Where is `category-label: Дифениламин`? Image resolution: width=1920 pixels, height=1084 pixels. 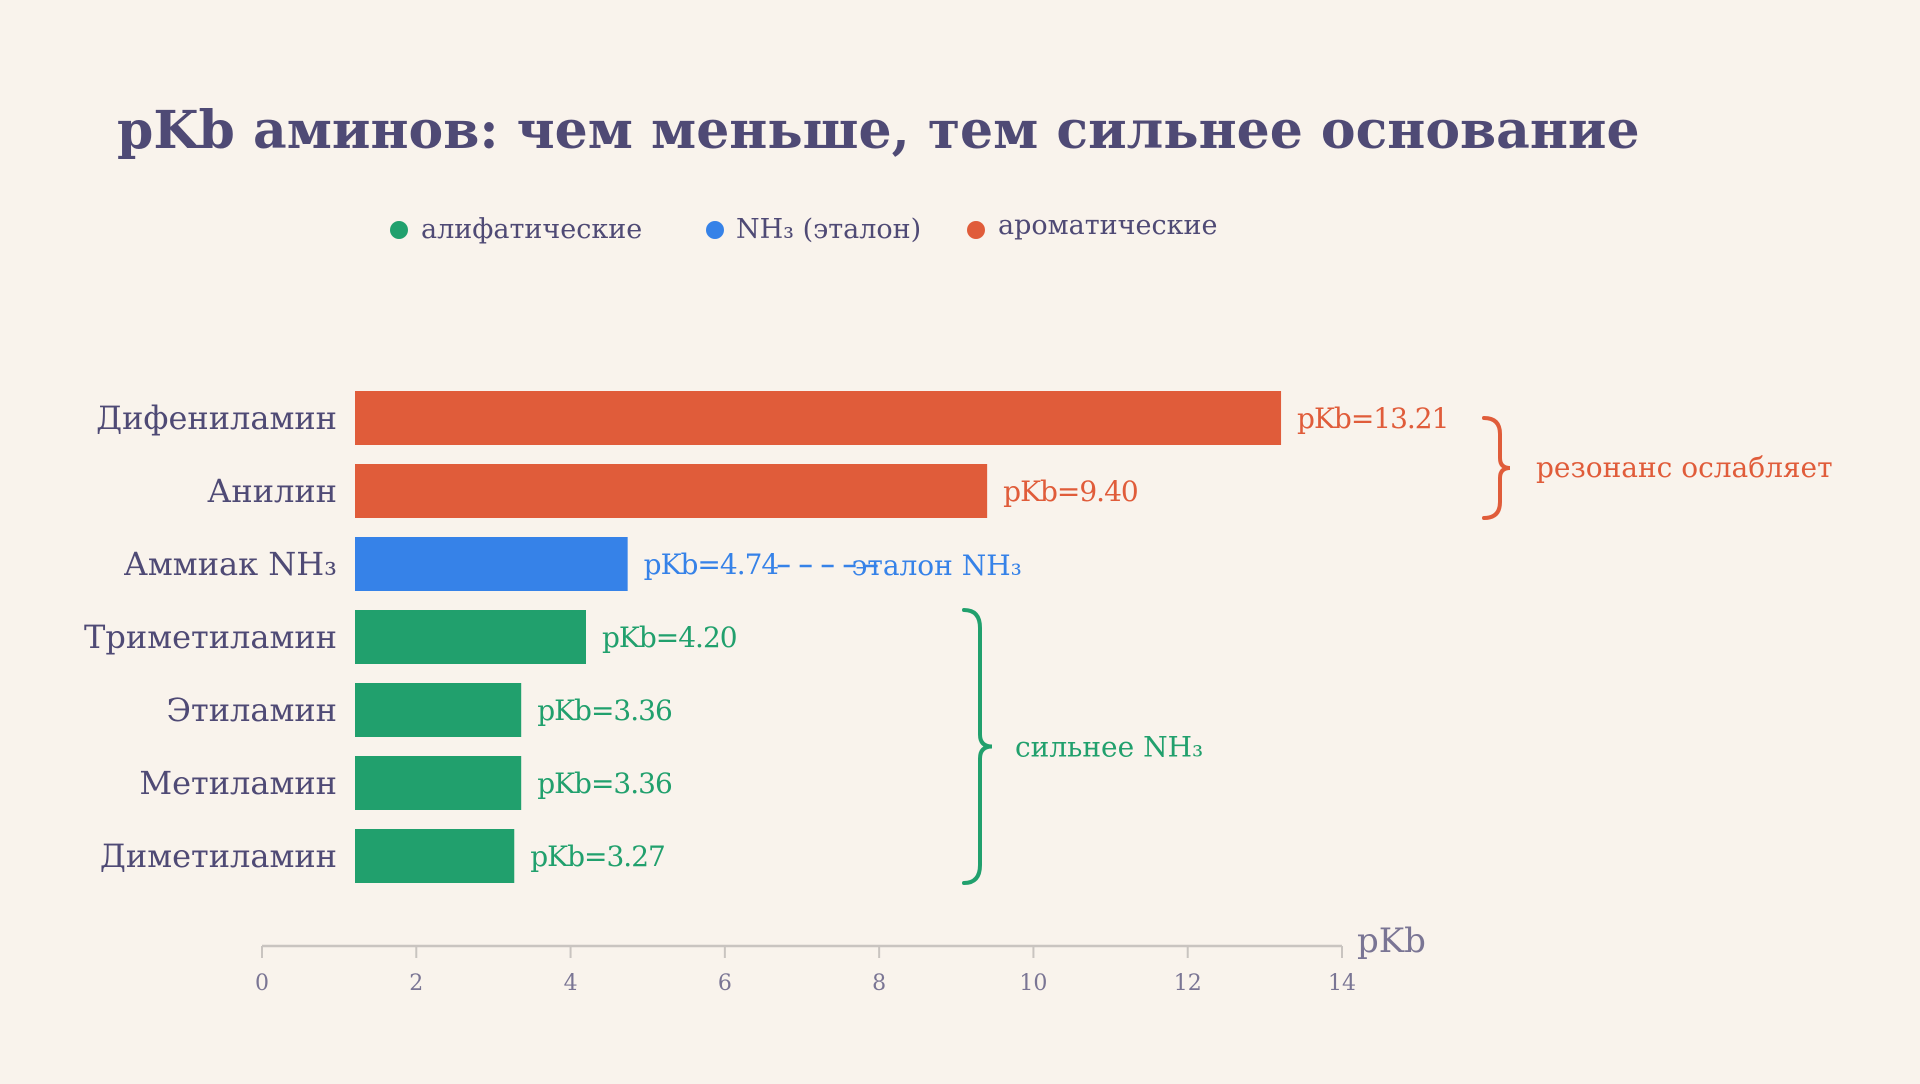
category-label: Дифениламин is located at coordinates (216, 418).